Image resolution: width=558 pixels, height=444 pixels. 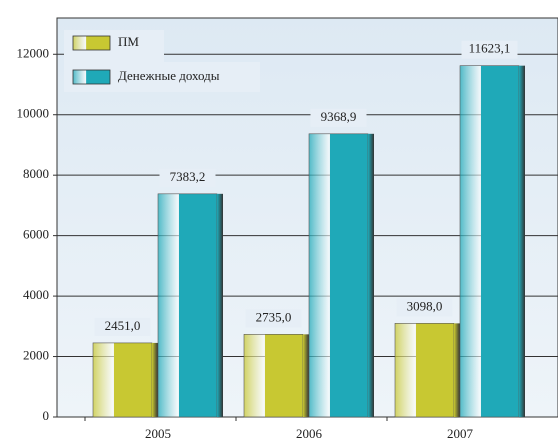 I want to click on data-label: 2735,0, so click(x=274, y=316).